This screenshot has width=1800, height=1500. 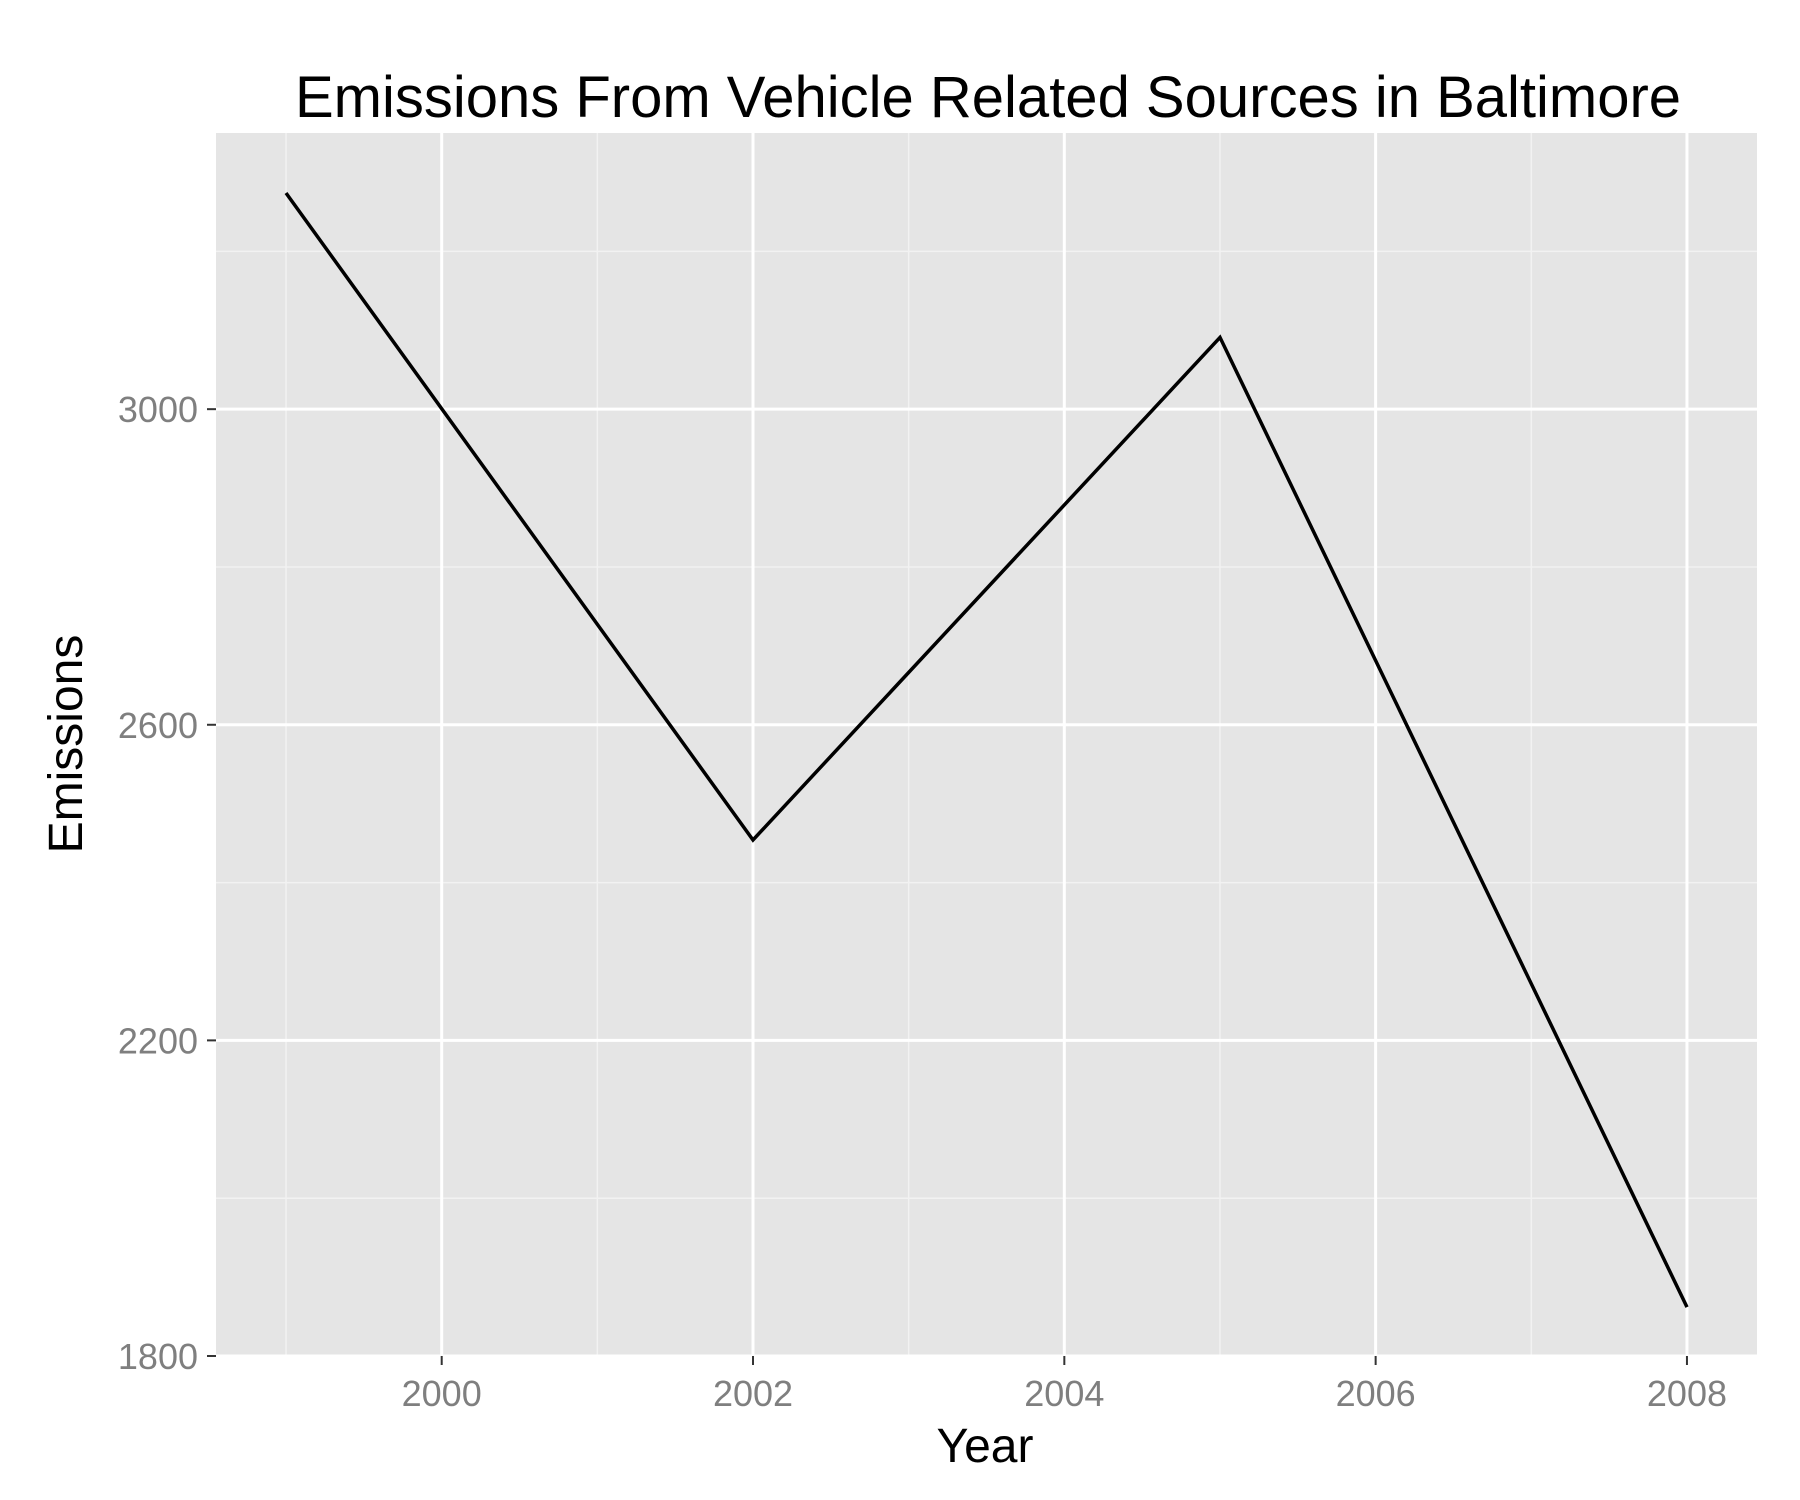 What do you see at coordinates (158, 409) in the screenshot?
I see `y-tick-label: 3000` at bounding box center [158, 409].